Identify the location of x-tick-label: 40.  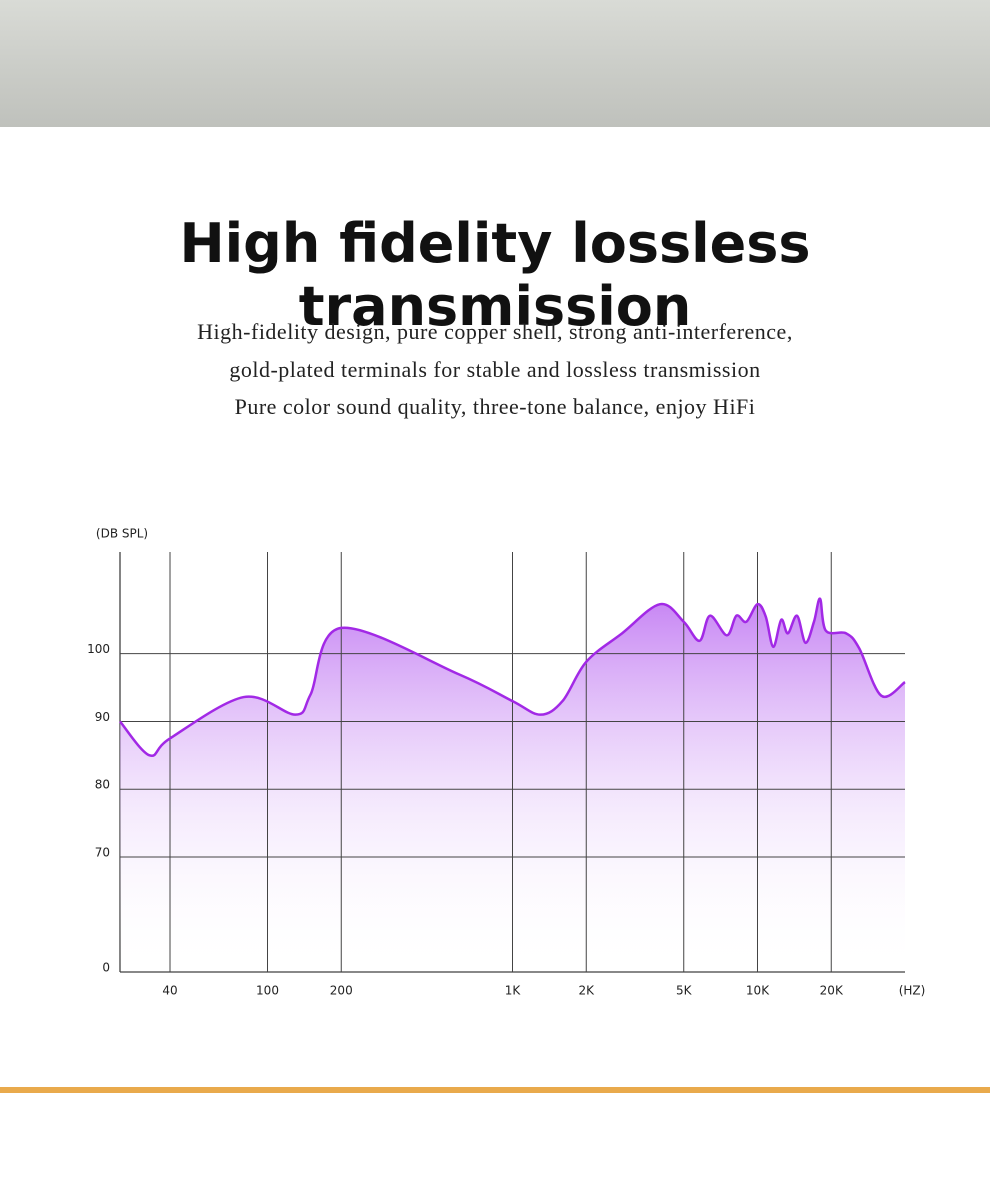
(169, 991).